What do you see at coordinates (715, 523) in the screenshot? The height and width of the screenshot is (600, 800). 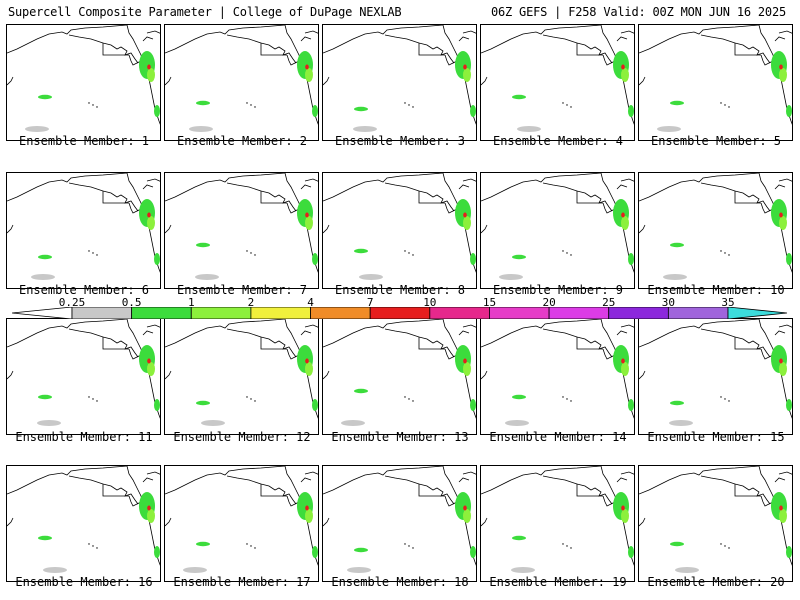 I see `ensemble-member-20-map` at bounding box center [715, 523].